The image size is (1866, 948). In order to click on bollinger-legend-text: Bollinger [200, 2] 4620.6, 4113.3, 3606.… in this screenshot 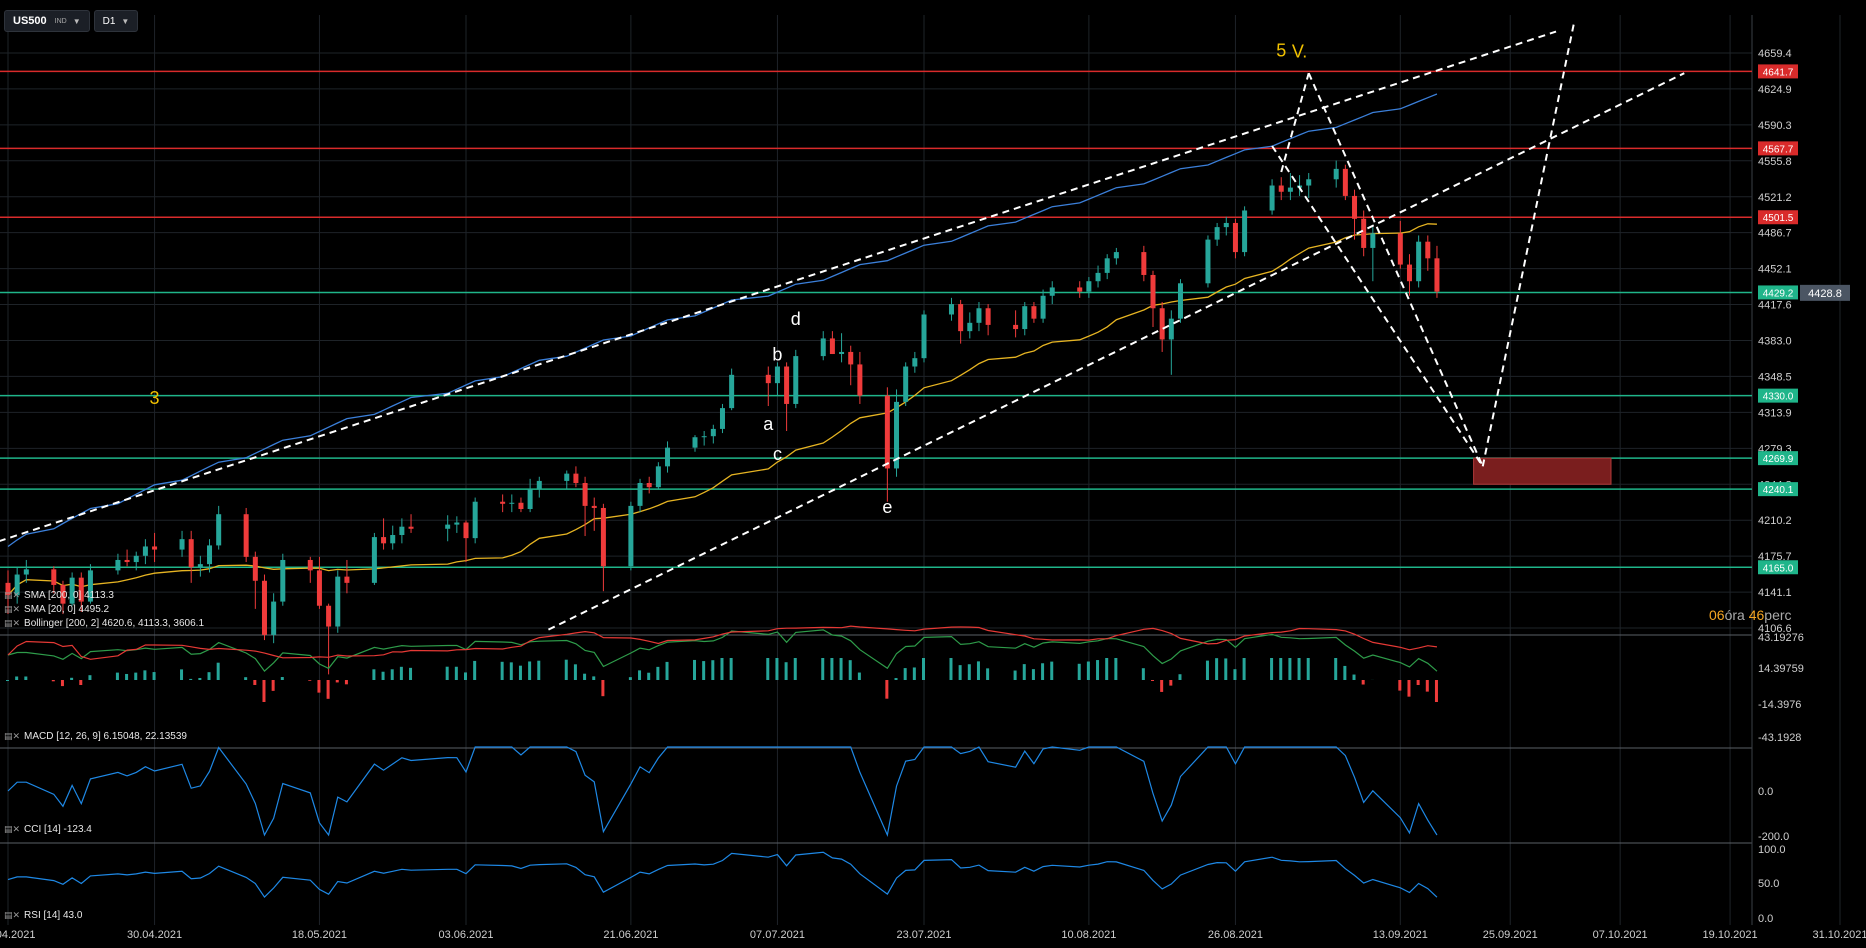, I will do `click(114, 623)`.